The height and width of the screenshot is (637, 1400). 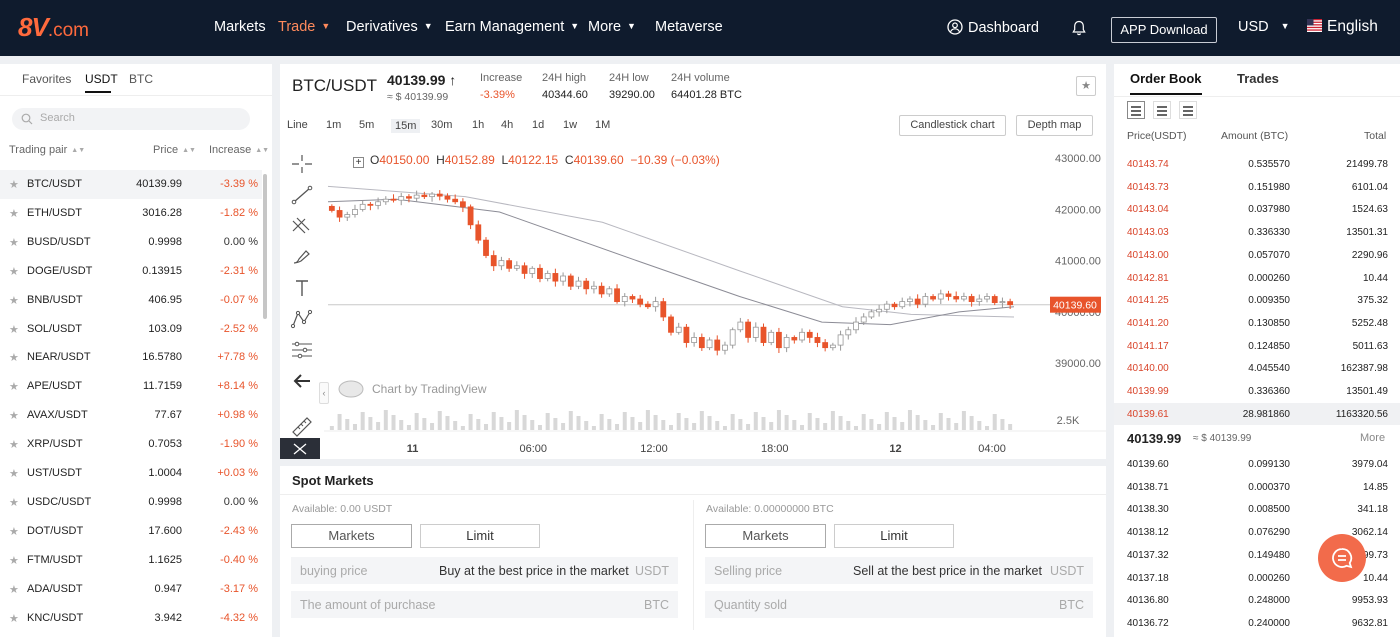 I want to click on sell-limit-tab: Limit, so click(x=894, y=536).